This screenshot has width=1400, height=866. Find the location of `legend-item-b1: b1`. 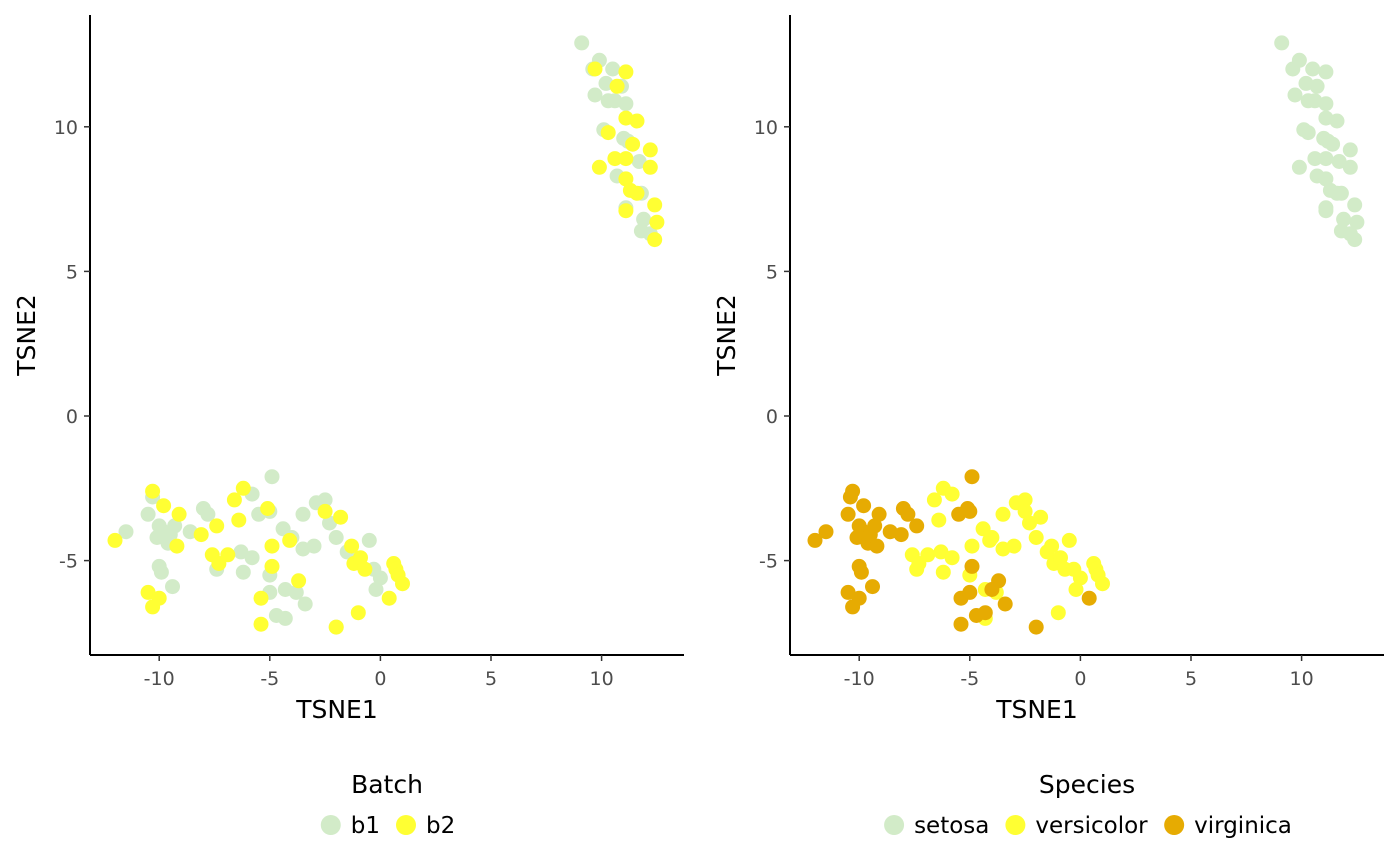

legend-item-b1: b1 is located at coordinates (350, 826).